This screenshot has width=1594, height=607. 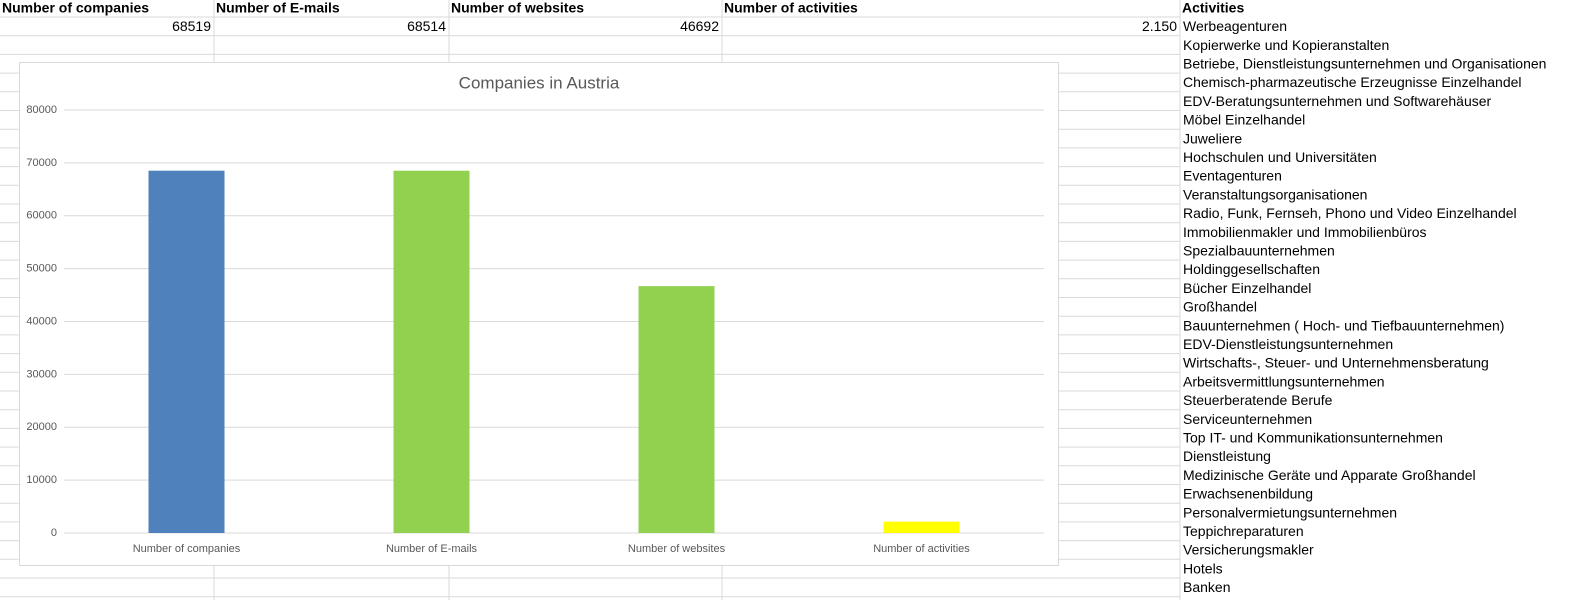 I want to click on y-tick-label: 40000, so click(x=41, y=321).